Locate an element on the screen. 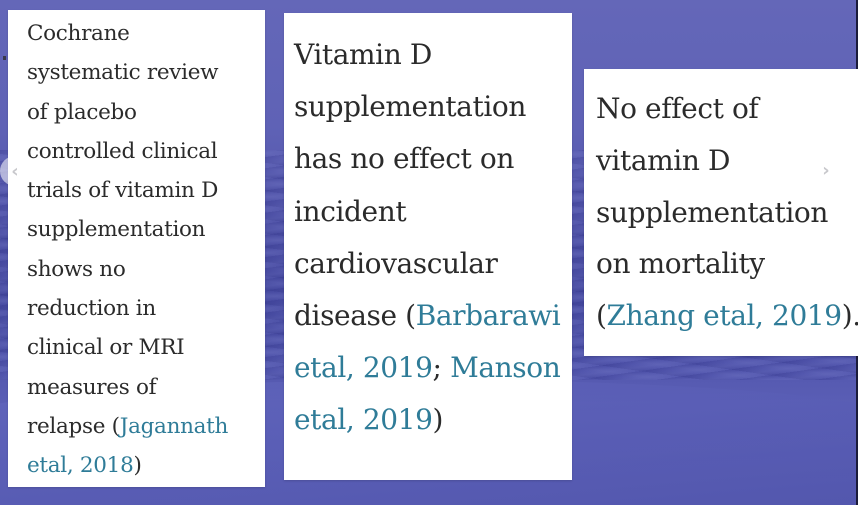  close-paren: ). is located at coordinates (849, 316).